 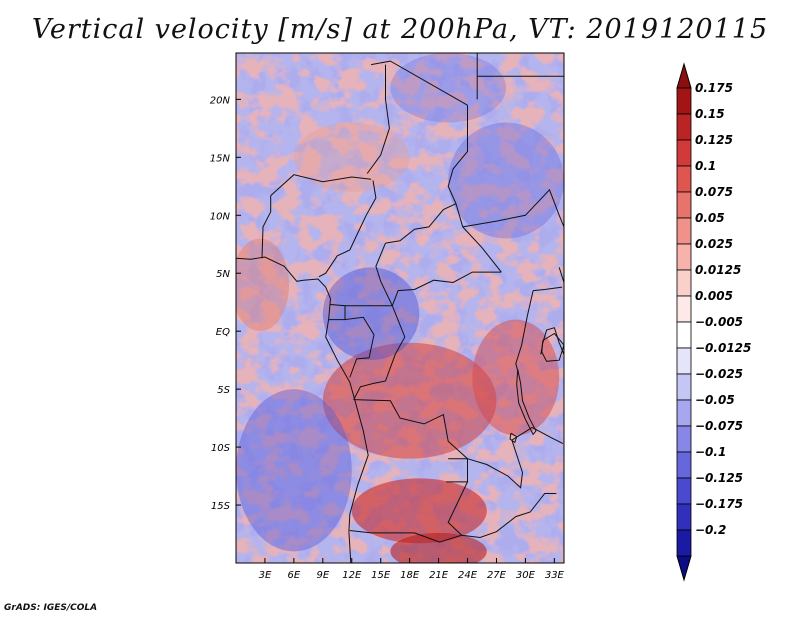 What do you see at coordinates (410, 575) in the screenshot?
I see `x-tick-label: 18E` at bounding box center [410, 575].